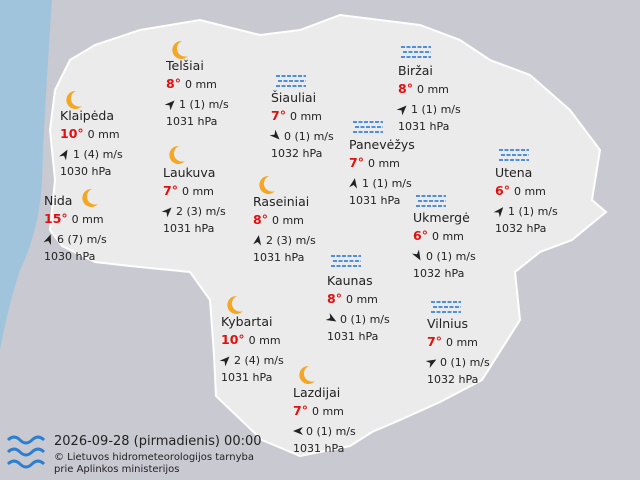 Image resolution: width=640 pixels, height=480 pixels. What do you see at coordinates (441, 217) in the screenshot?
I see `station-name: Ukmergė` at bounding box center [441, 217].